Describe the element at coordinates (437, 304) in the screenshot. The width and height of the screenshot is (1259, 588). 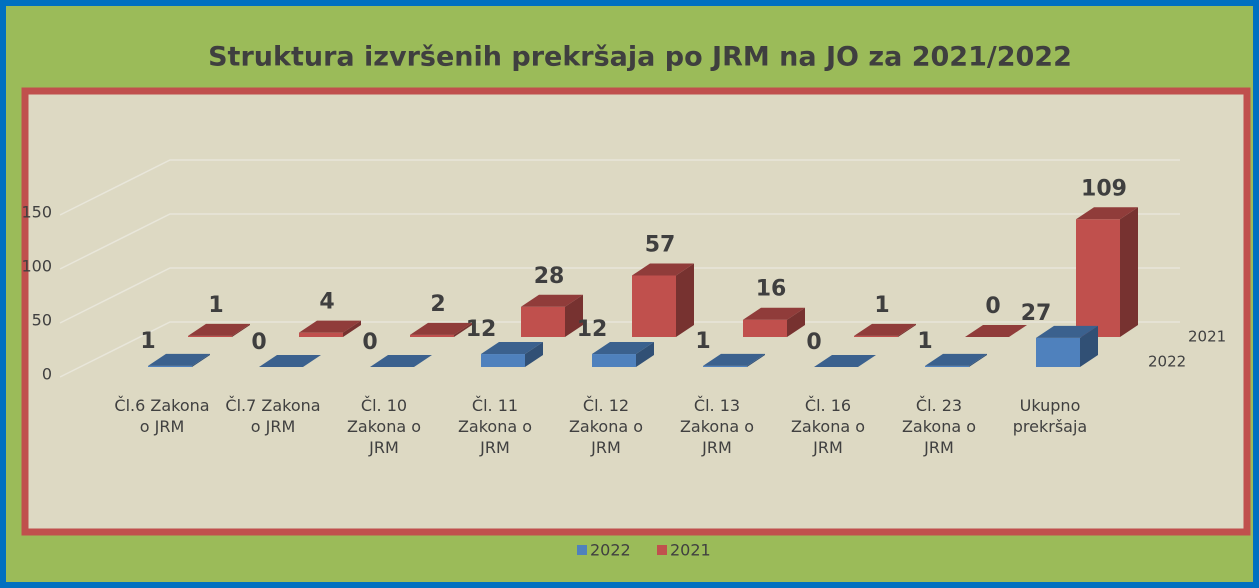
I see `data-label: 2` at that location.